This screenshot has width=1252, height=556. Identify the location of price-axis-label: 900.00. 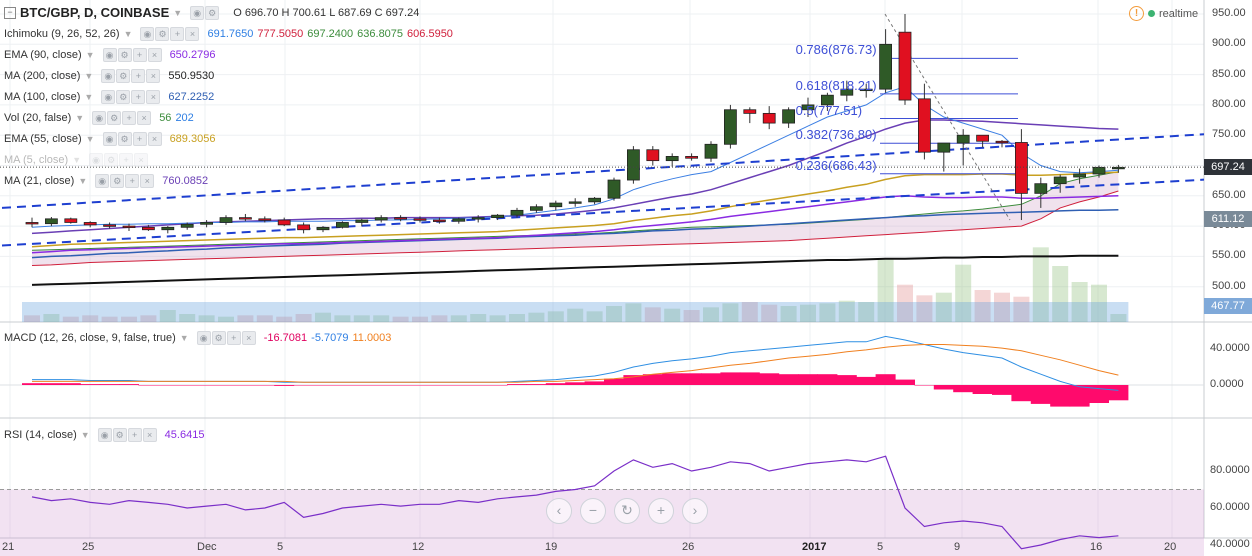
(1229, 43).